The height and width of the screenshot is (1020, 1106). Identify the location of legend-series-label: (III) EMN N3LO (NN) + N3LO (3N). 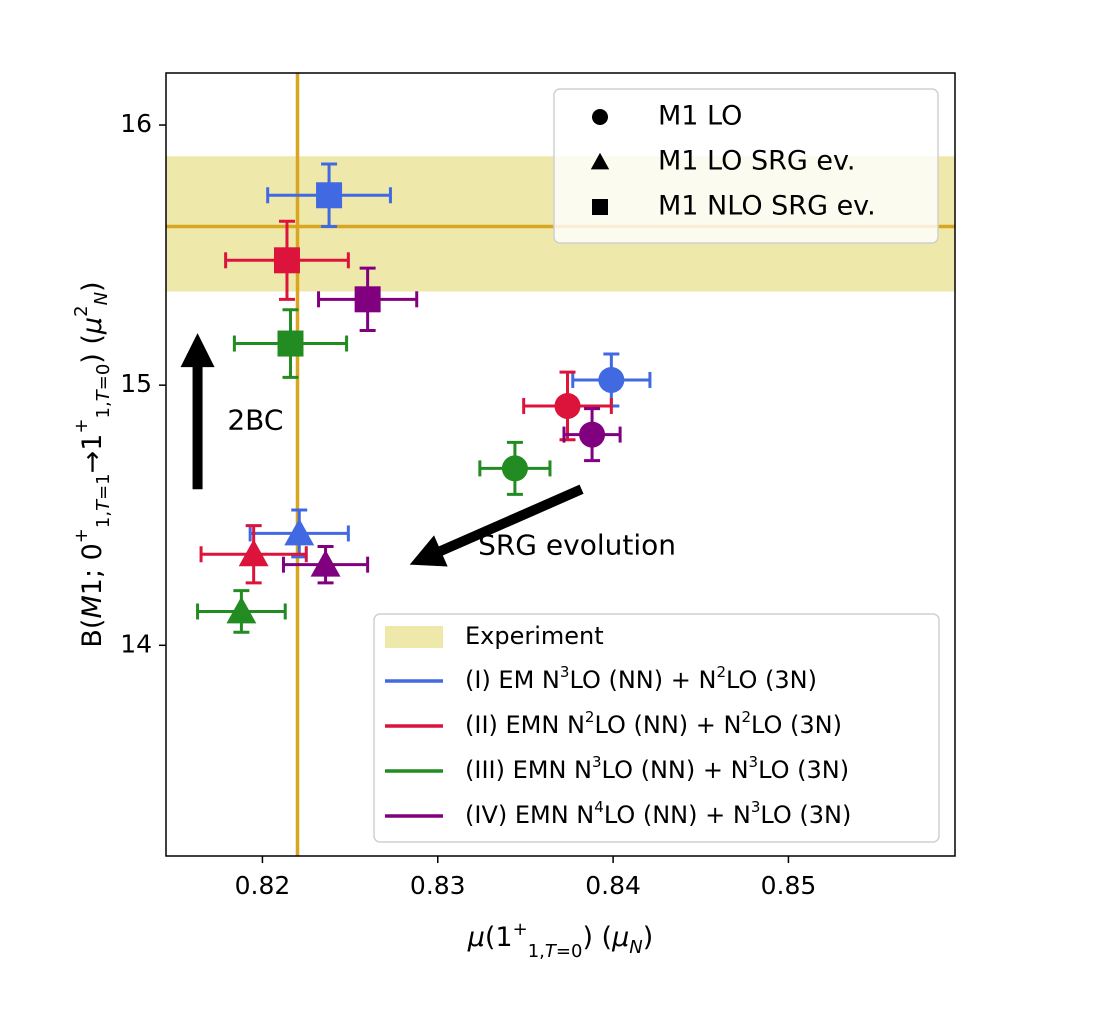
(657, 769).